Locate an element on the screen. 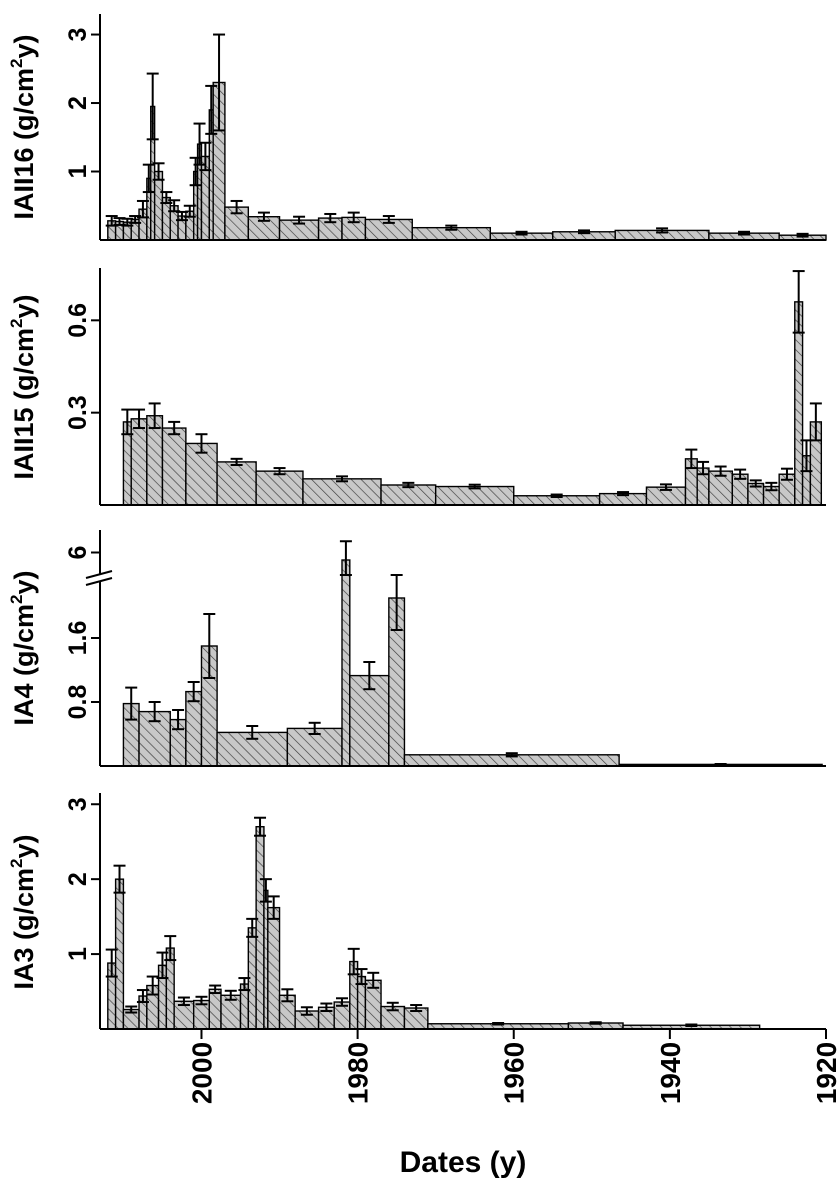  ytick-label-iaii16-1: 2 is located at coordinates (78, 103).